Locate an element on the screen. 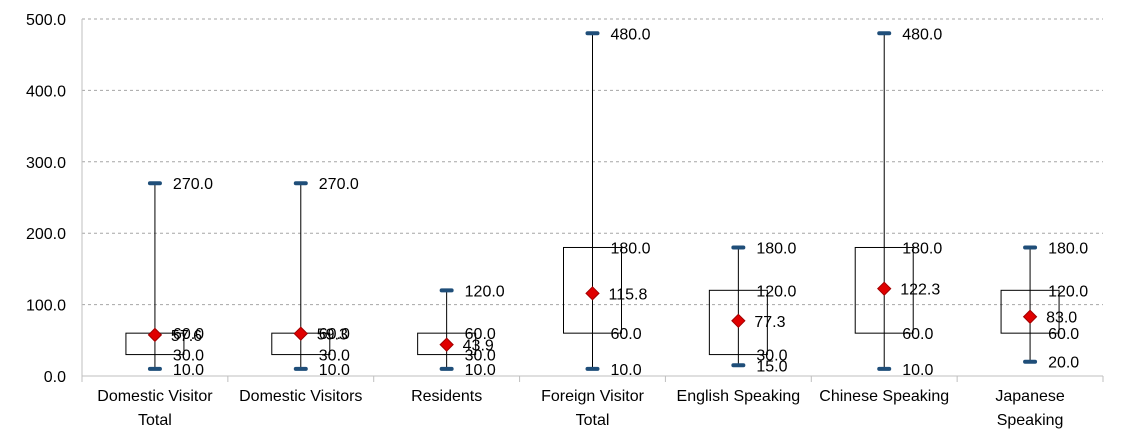  x-category-label: Speaking is located at coordinates (1030, 420).